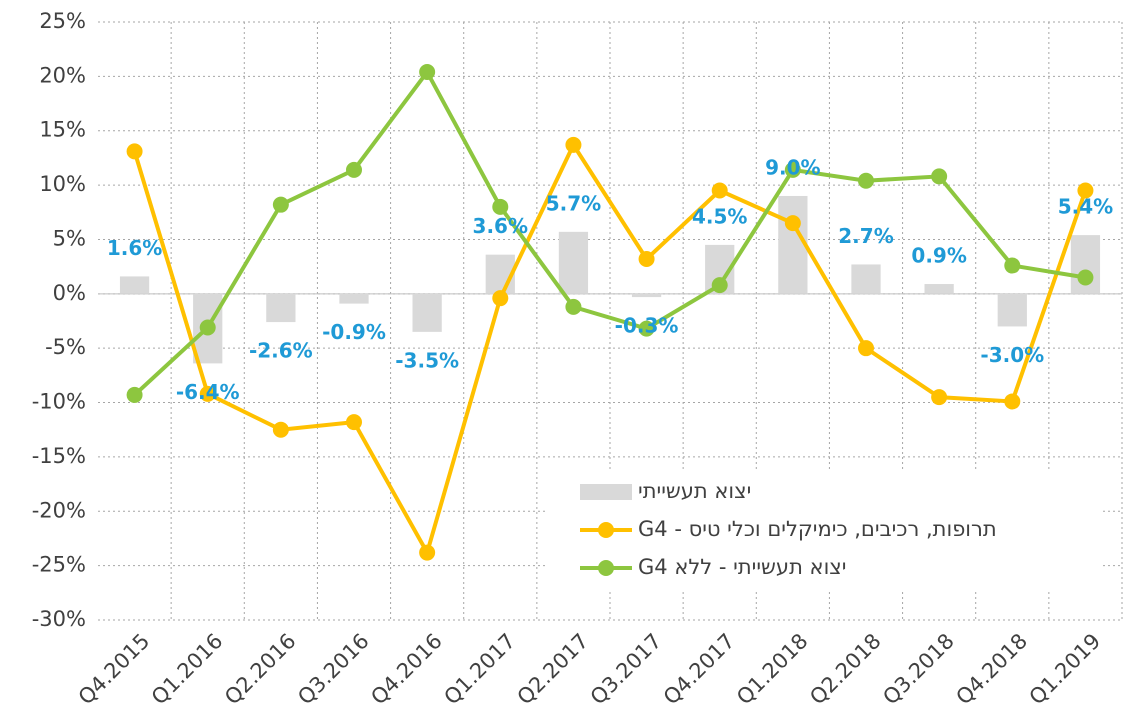 This screenshot has width=1127, height=717. What do you see at coordinates (187, 669) in the screenshot?
I see `x-tick-label: Q1.2016` at bounding box center [187, 669].